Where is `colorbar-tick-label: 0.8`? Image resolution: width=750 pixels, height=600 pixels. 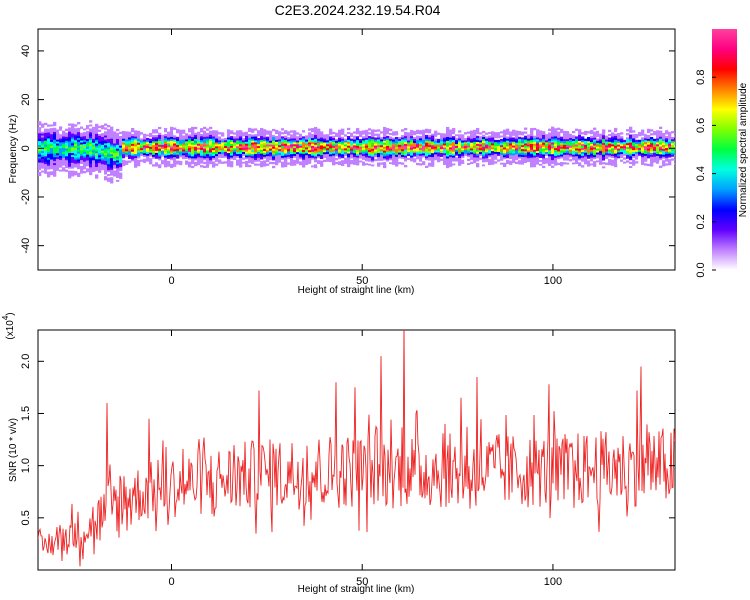
colorbar-tick-label: 0.8 is located at coordinates (701, 77).